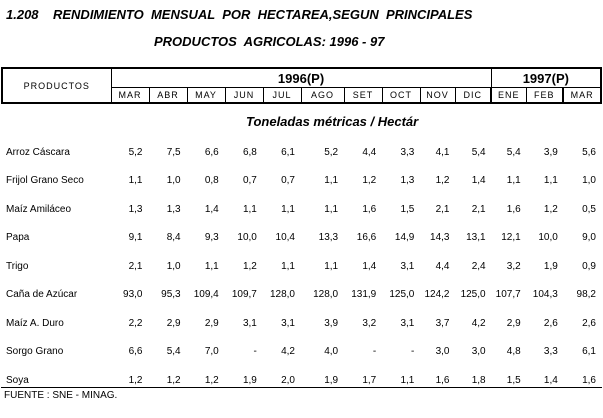 The image size is (603, 418). What do you see at coordinates (364, 295) in the screenshot?
I see `yield-cell: 131,9` at bounding box center [364, 295].